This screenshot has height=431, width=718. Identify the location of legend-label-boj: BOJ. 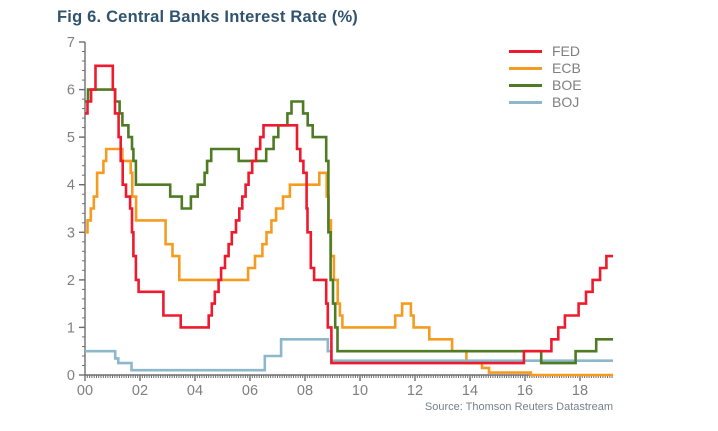
(566, 102).